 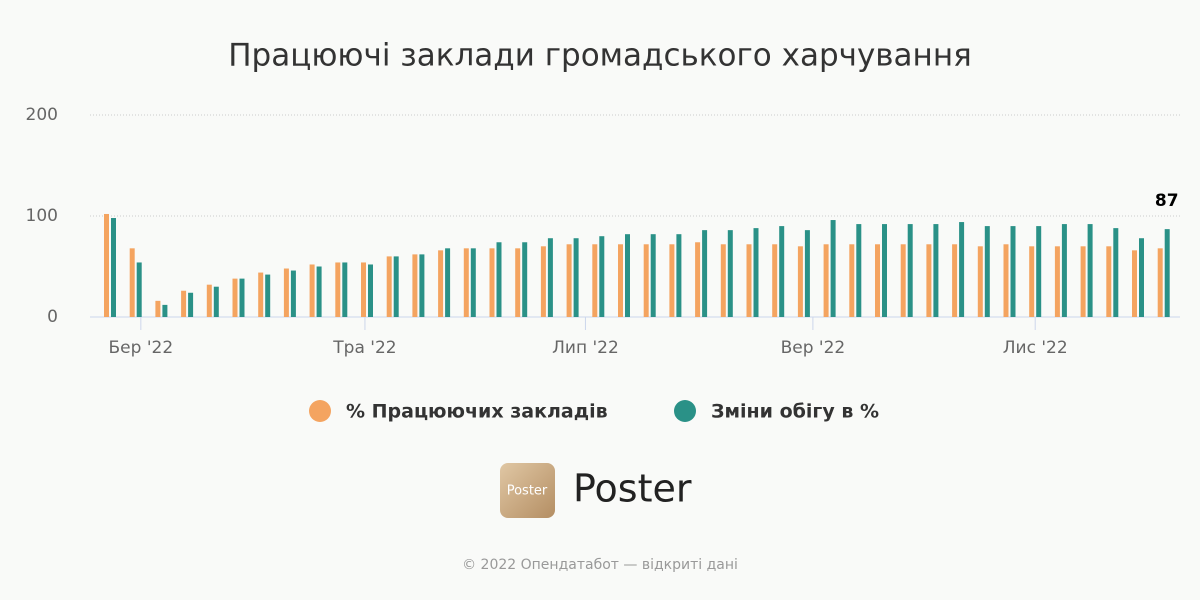 I want to click on logo-box, so click(x=527, y=490).